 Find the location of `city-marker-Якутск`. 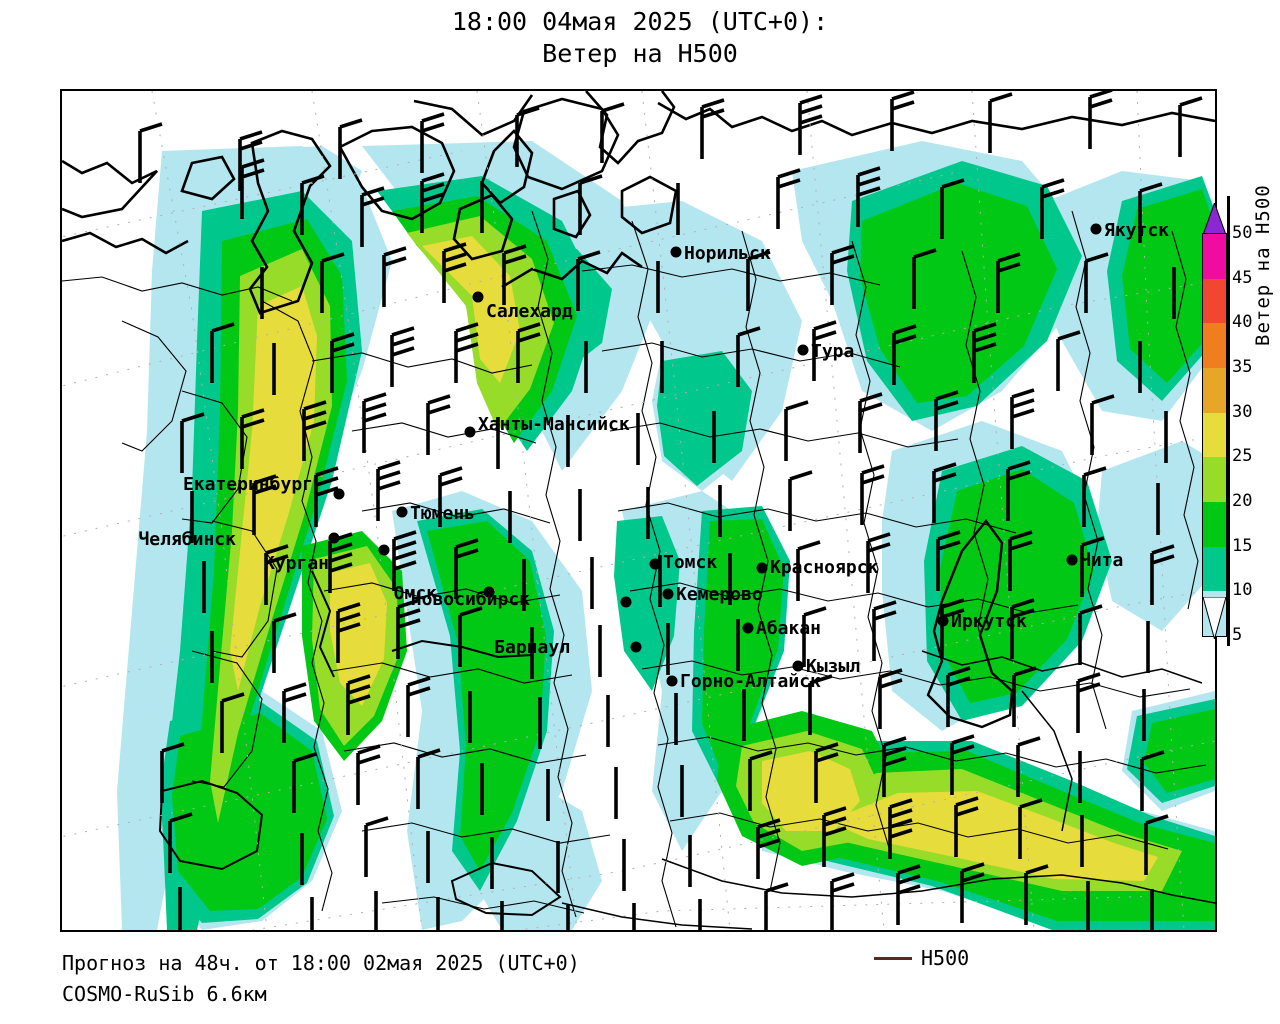

city-marker-Якутск is located at coordinates (1096, 229).